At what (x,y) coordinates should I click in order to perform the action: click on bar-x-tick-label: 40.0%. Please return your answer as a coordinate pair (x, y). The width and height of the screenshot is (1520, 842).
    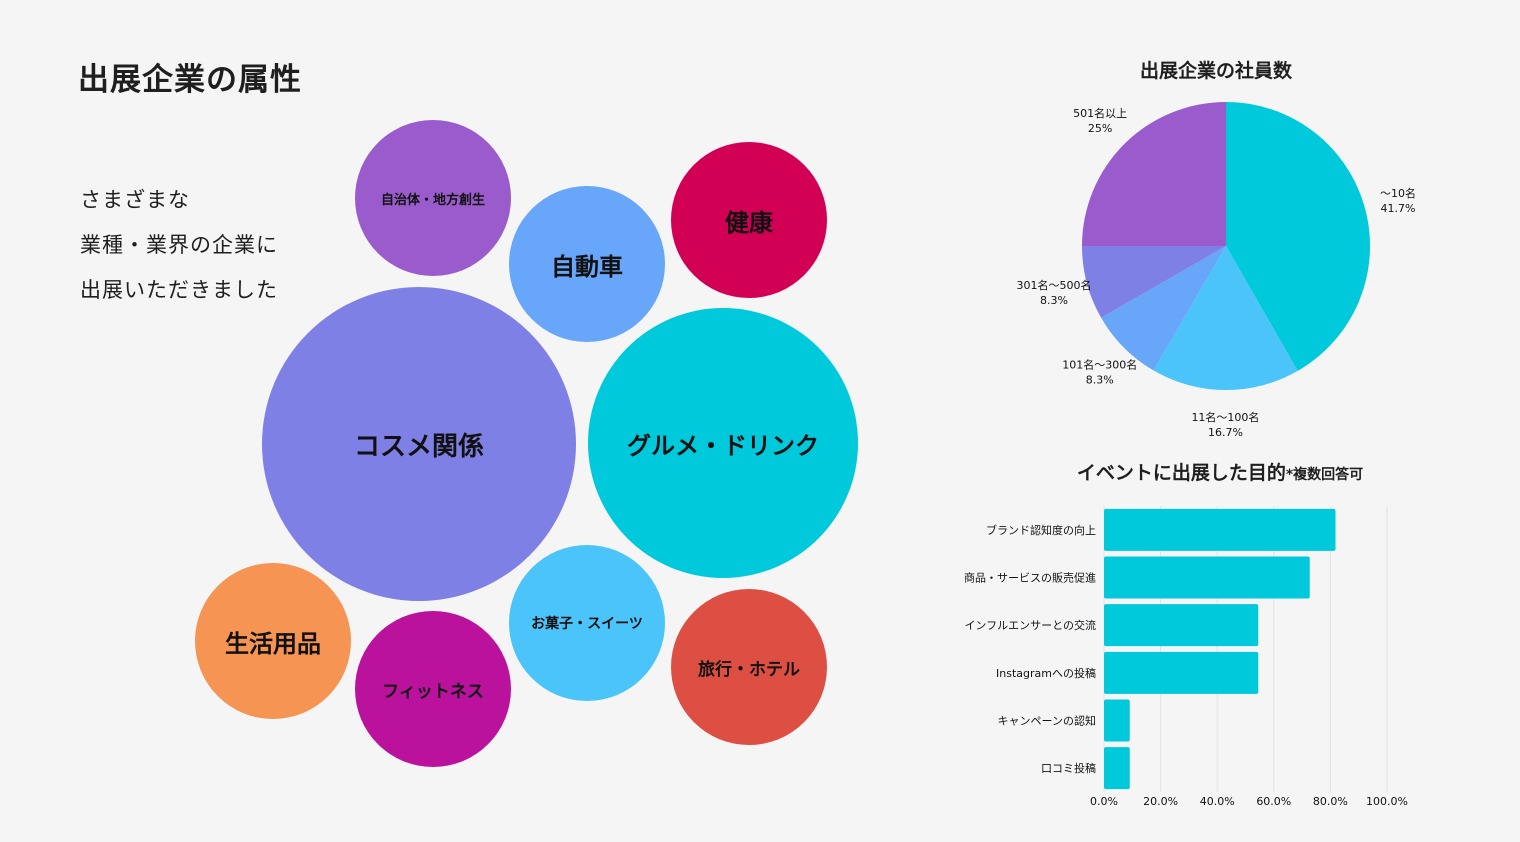
    Looking at the image, I should click on (1217, 801).